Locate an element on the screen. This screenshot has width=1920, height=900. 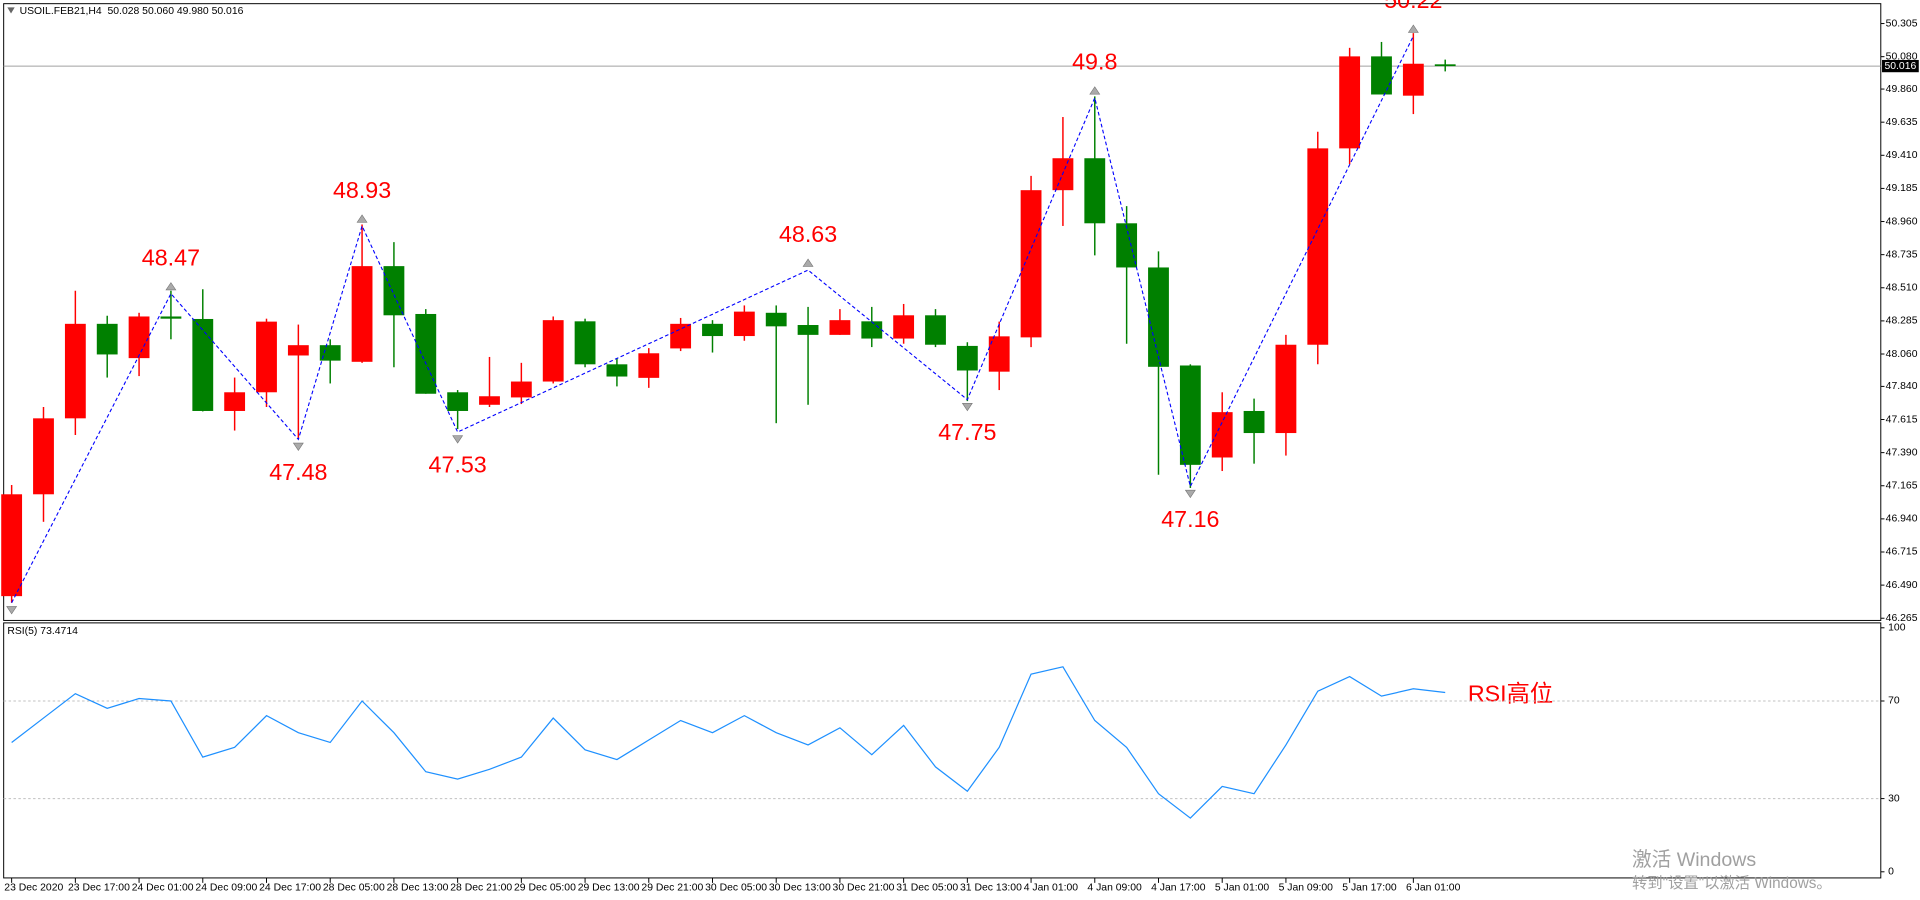
x-tick-label: 30 Dec 05:00 is located at coordinates (736, 887).